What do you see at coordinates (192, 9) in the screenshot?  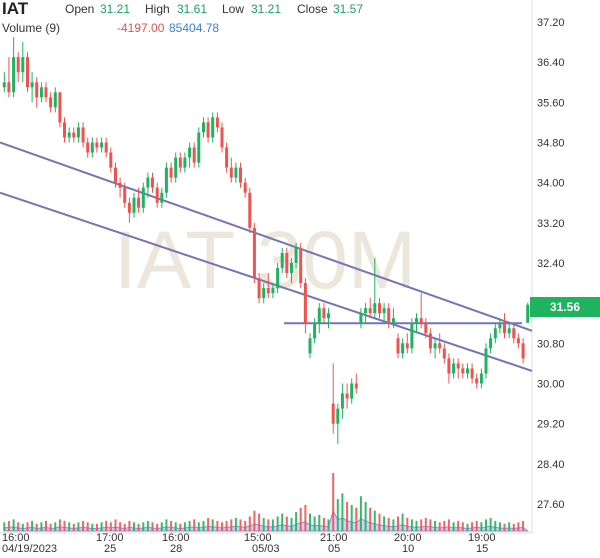 I see `high-value: 31.61` at bounding box center [192, 9].